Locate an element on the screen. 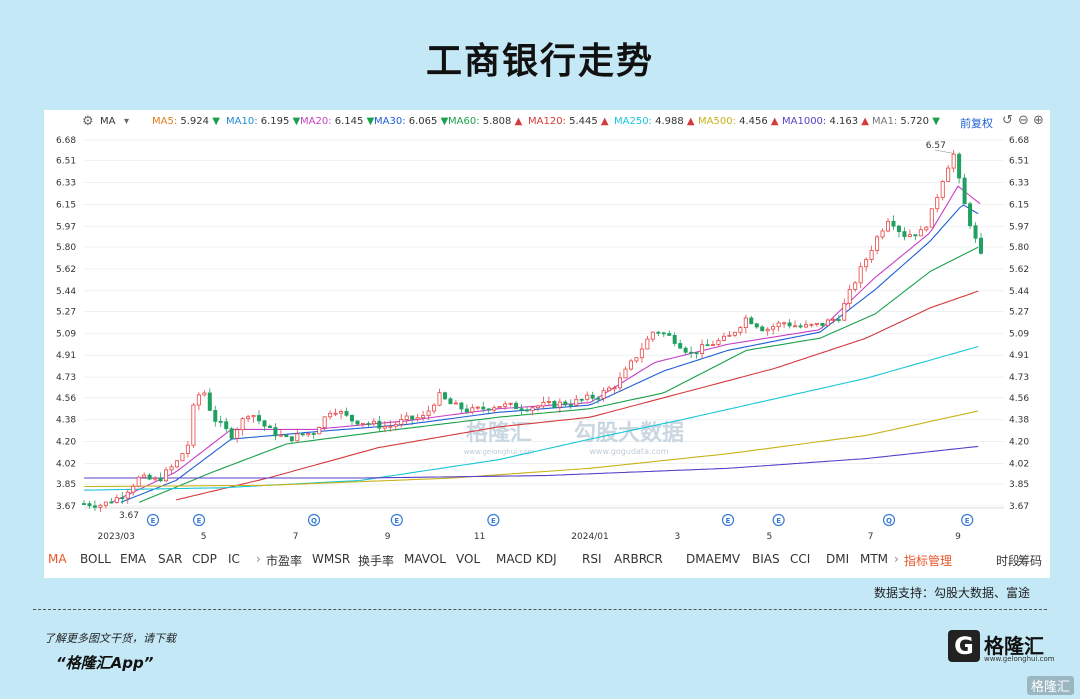  undo-icon: ↺ is located at coordinates (1007, 120).